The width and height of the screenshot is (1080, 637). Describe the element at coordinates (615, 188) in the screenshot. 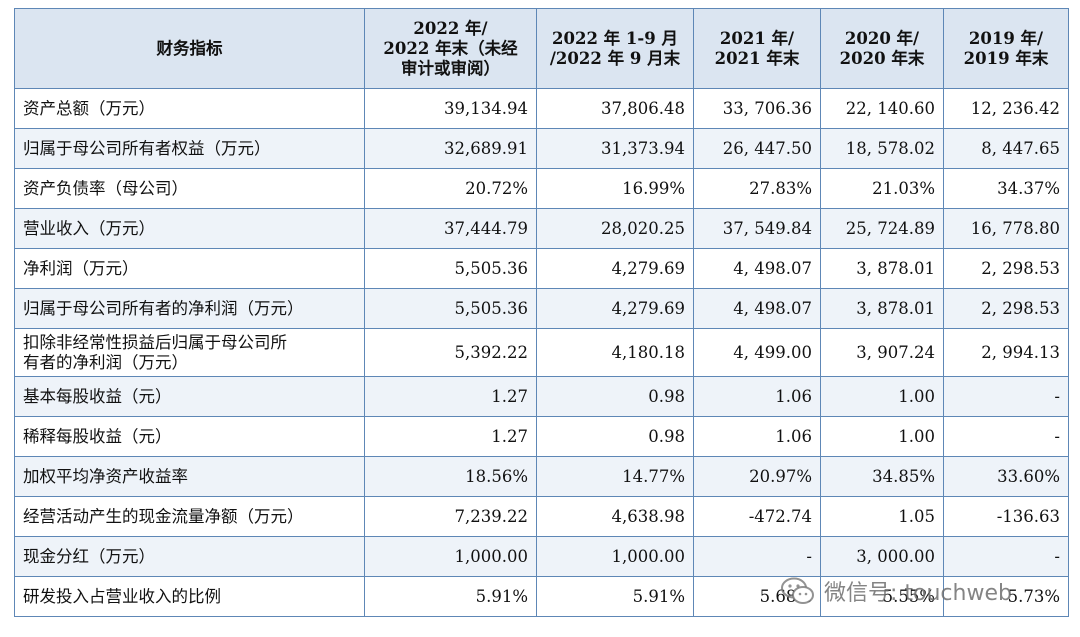

I see `value-cell: 16.99%` at that location.